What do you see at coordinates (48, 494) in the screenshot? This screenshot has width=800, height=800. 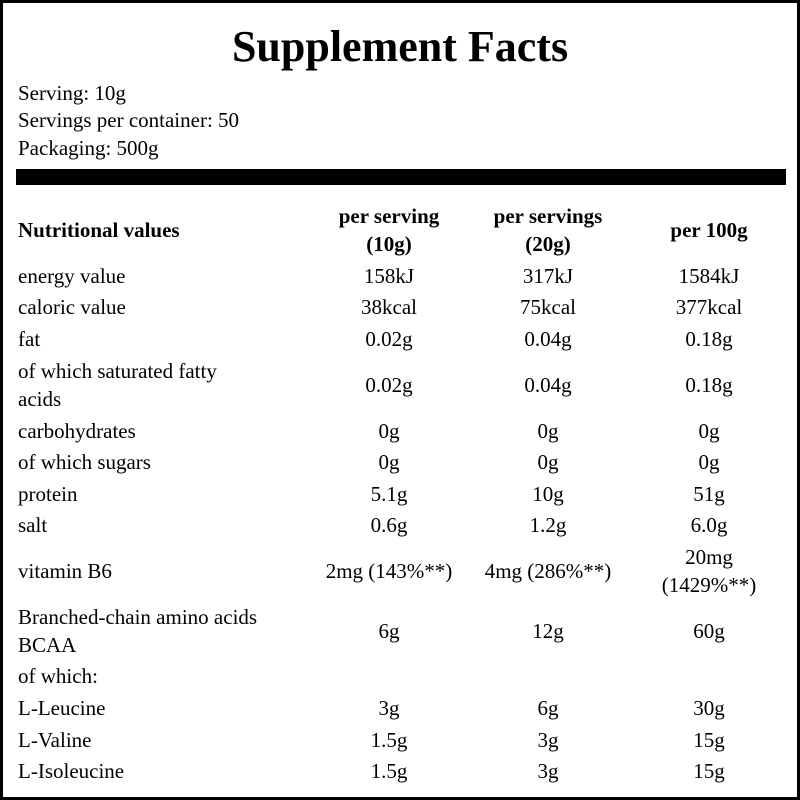 I see `nutrient-label: protein` at bounding box center [48, 494].